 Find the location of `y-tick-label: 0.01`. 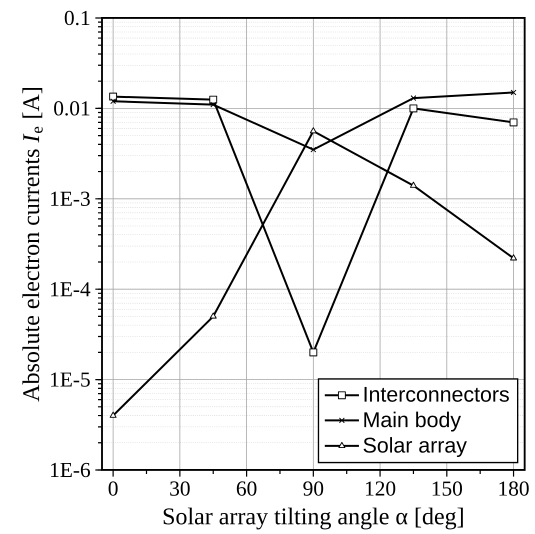

y-tick-label: 0.01 is located at coordinates (72, 108).